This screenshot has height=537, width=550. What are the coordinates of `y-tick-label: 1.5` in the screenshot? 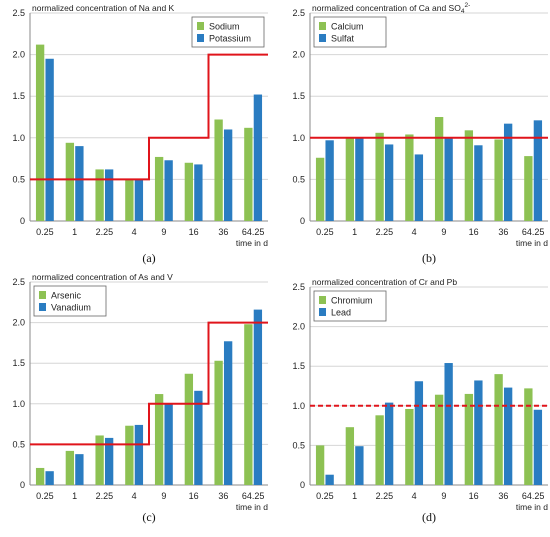 It's located at (298, 366).